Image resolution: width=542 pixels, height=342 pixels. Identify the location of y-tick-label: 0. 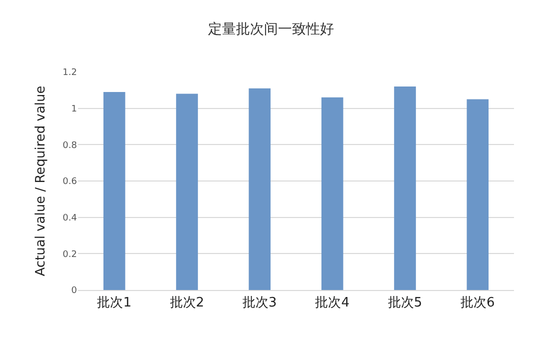
(74, 291).